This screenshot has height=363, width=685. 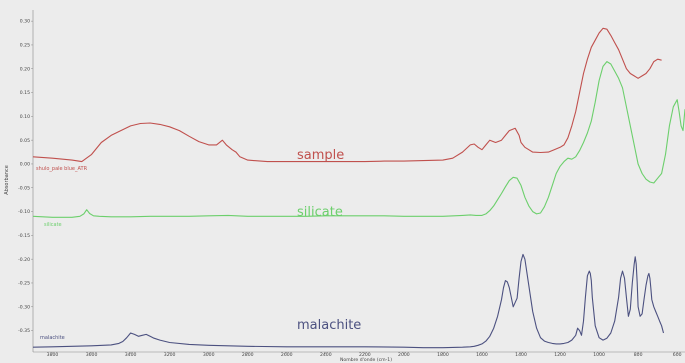 What do you see at coordinates (24, 236) in the screenshot?
I see `y-tick-label: -0.15` at bounding box center [24, 236].